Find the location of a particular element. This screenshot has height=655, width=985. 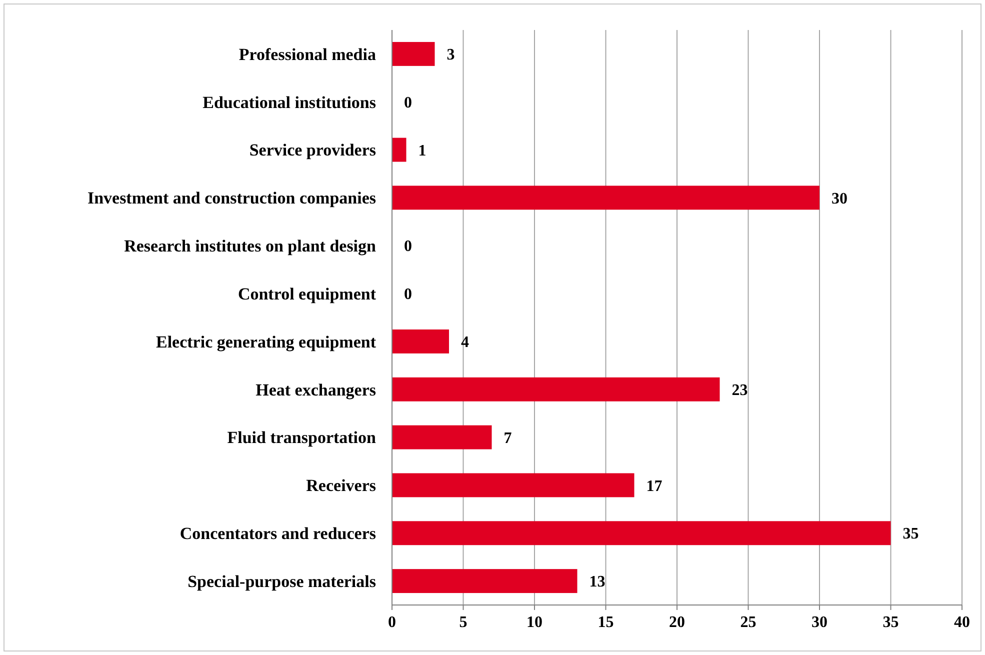

x-tick-label: 5 is located at coordinates (463, 622).